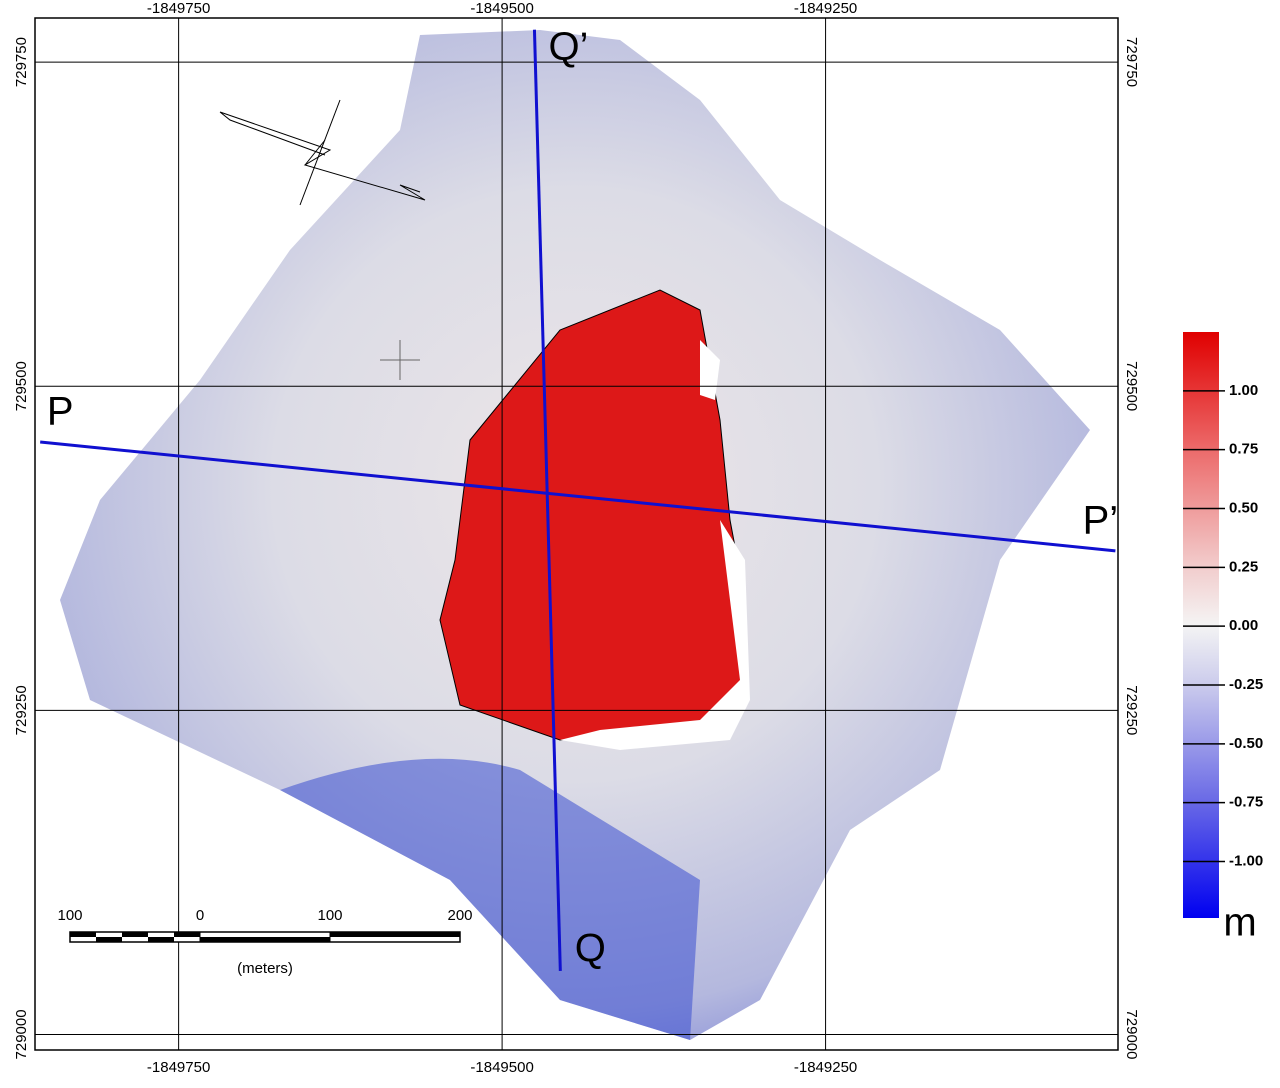  What do you see at coordinates (322, 152) in the screenshot?
I see `north-arrow` at bounding box center [322, 152].